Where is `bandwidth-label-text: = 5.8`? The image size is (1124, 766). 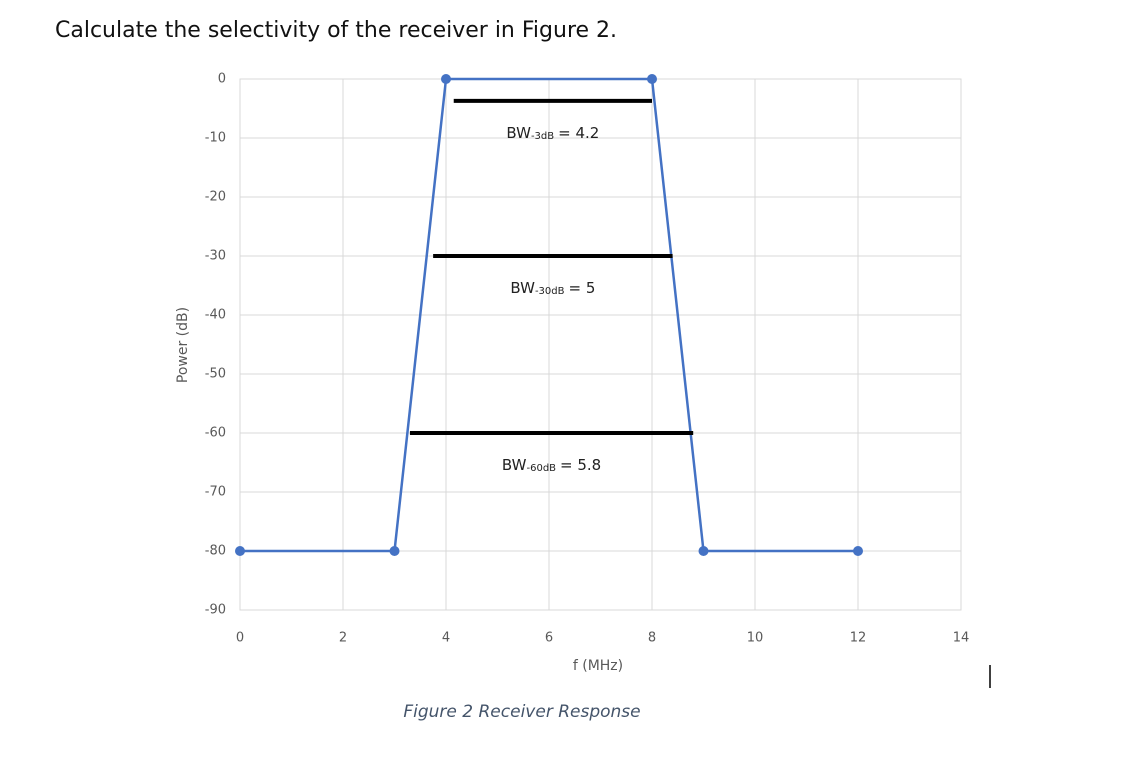 bandwidth-label-text: = 5.8 is located at coordinates (580, 465).